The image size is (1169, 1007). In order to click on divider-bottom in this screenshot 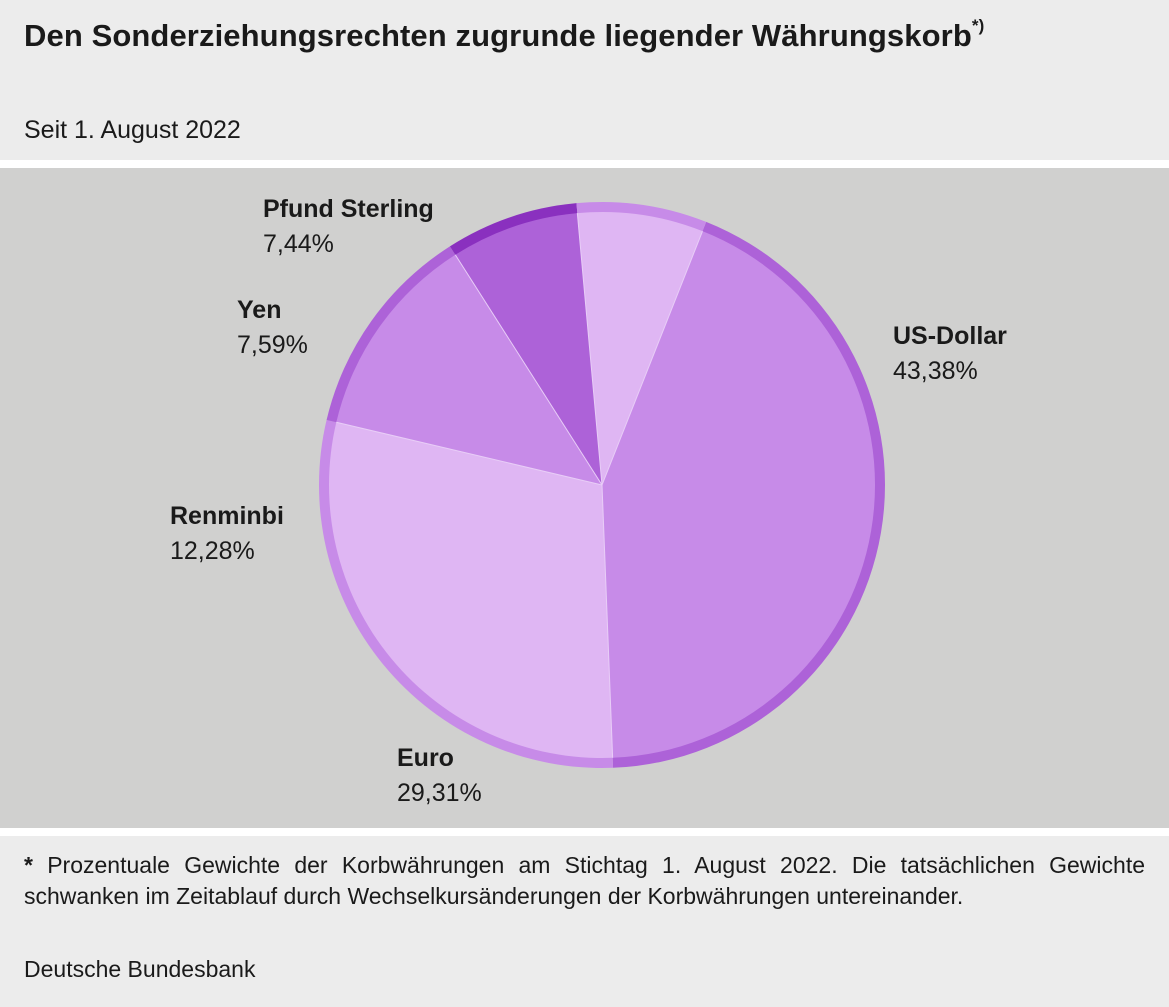, I will do `click(584, 832)`.